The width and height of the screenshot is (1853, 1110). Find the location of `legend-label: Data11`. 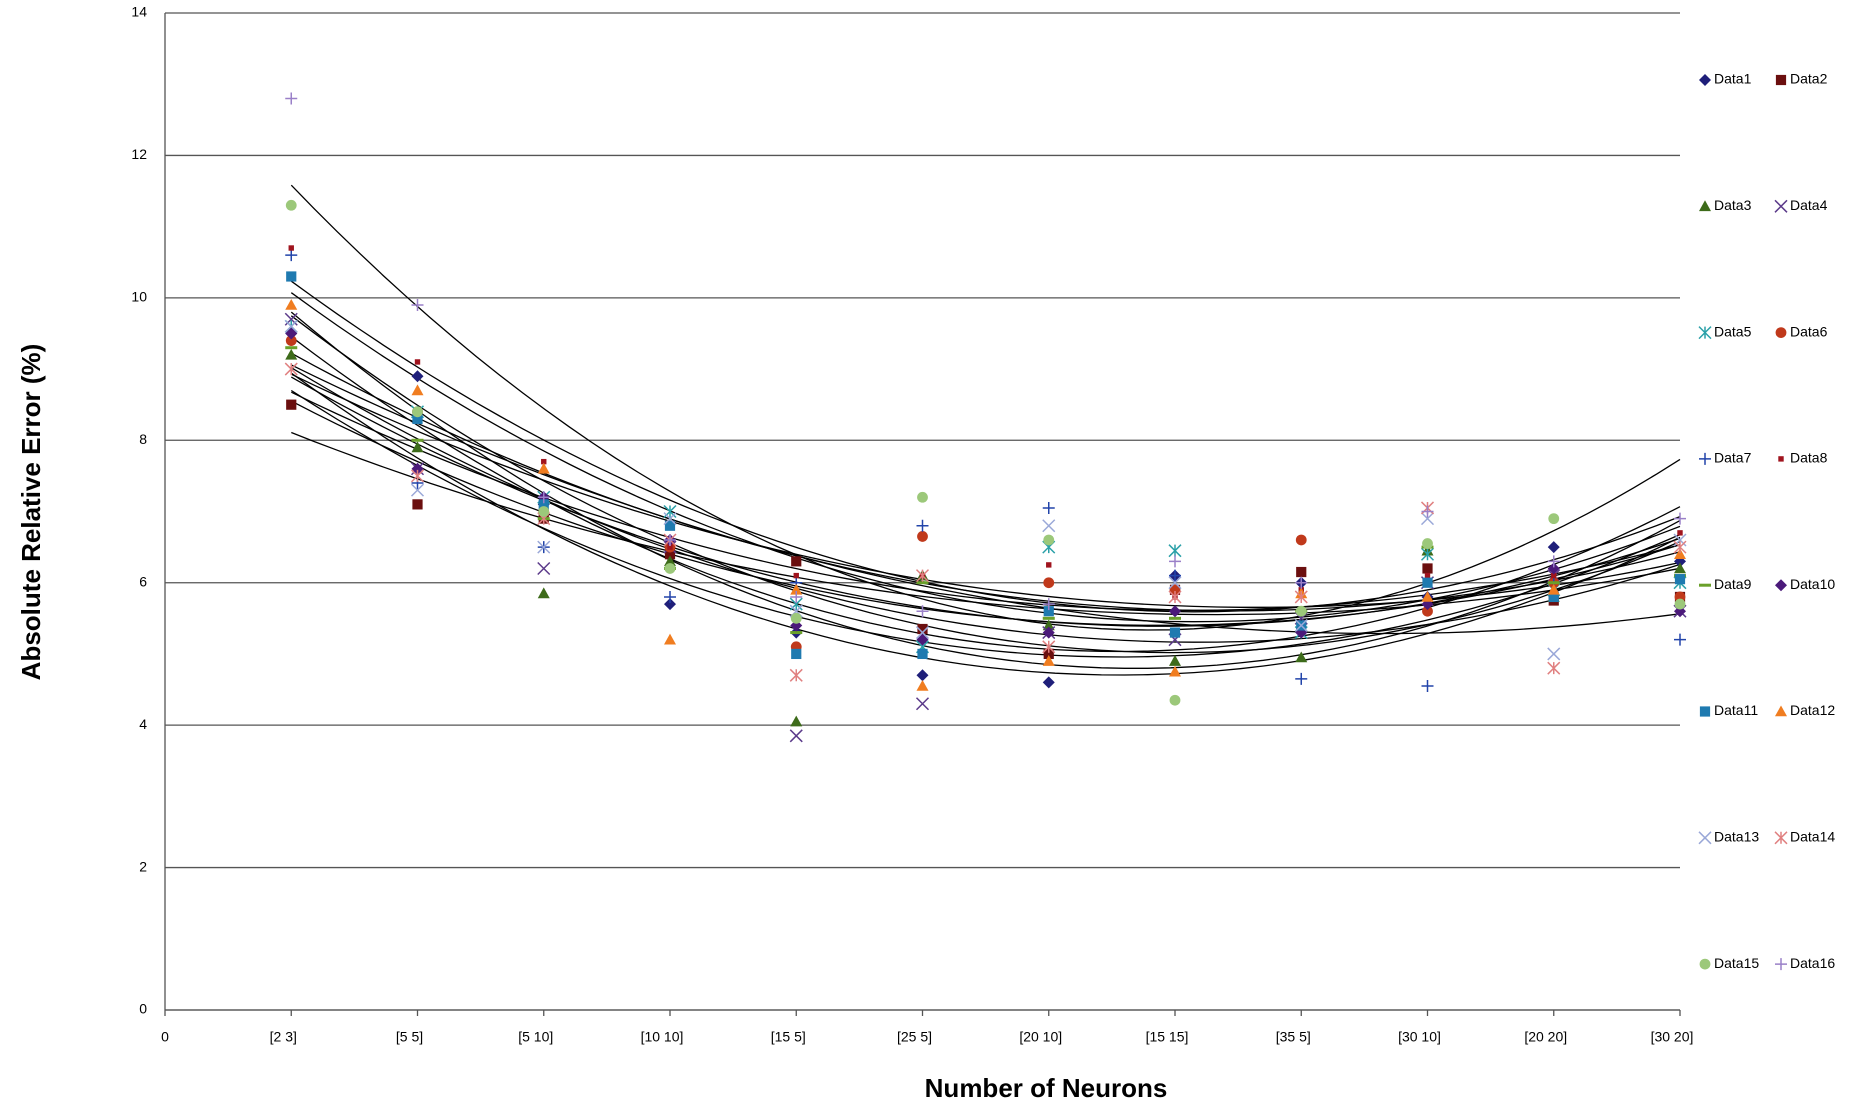

legend-label: Data11 is located at coordinates (1736, 710).